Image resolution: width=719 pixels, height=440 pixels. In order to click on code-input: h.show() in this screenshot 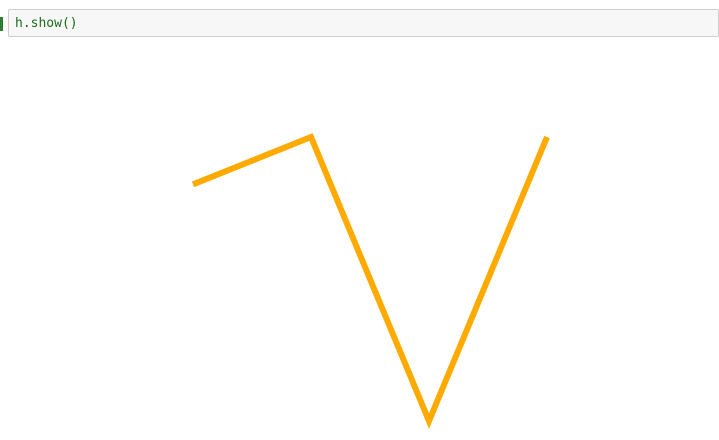, I will do `click(363, 23)`.